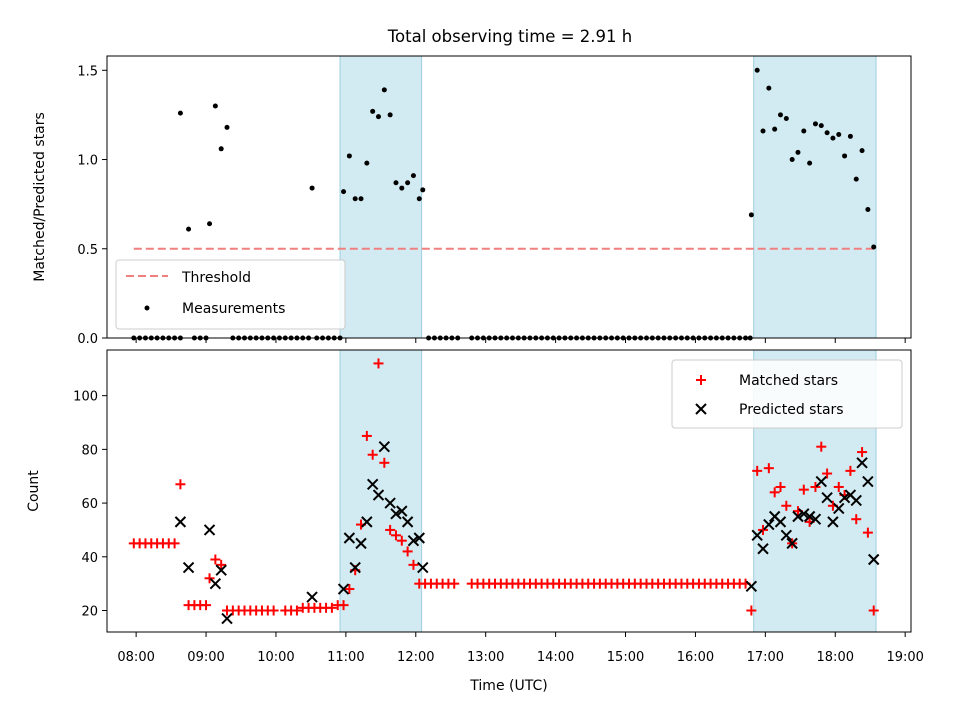 Image resolution: width=960 pixels, height=724 pixels. Describe the element at coordinates (791, 410) in the screenshot. I see `legend-predicted-label: Predicted stars` at that location.